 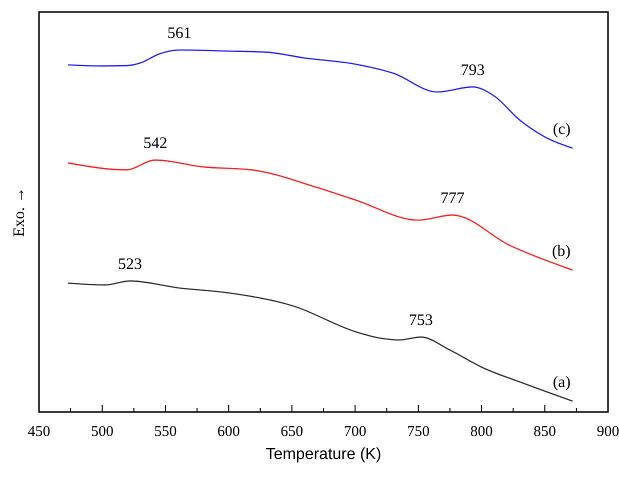 What do you see at coordinates (292, 432) in the screenshot?
I see `x-tick-label: 650` at bounding box center [292, 432].